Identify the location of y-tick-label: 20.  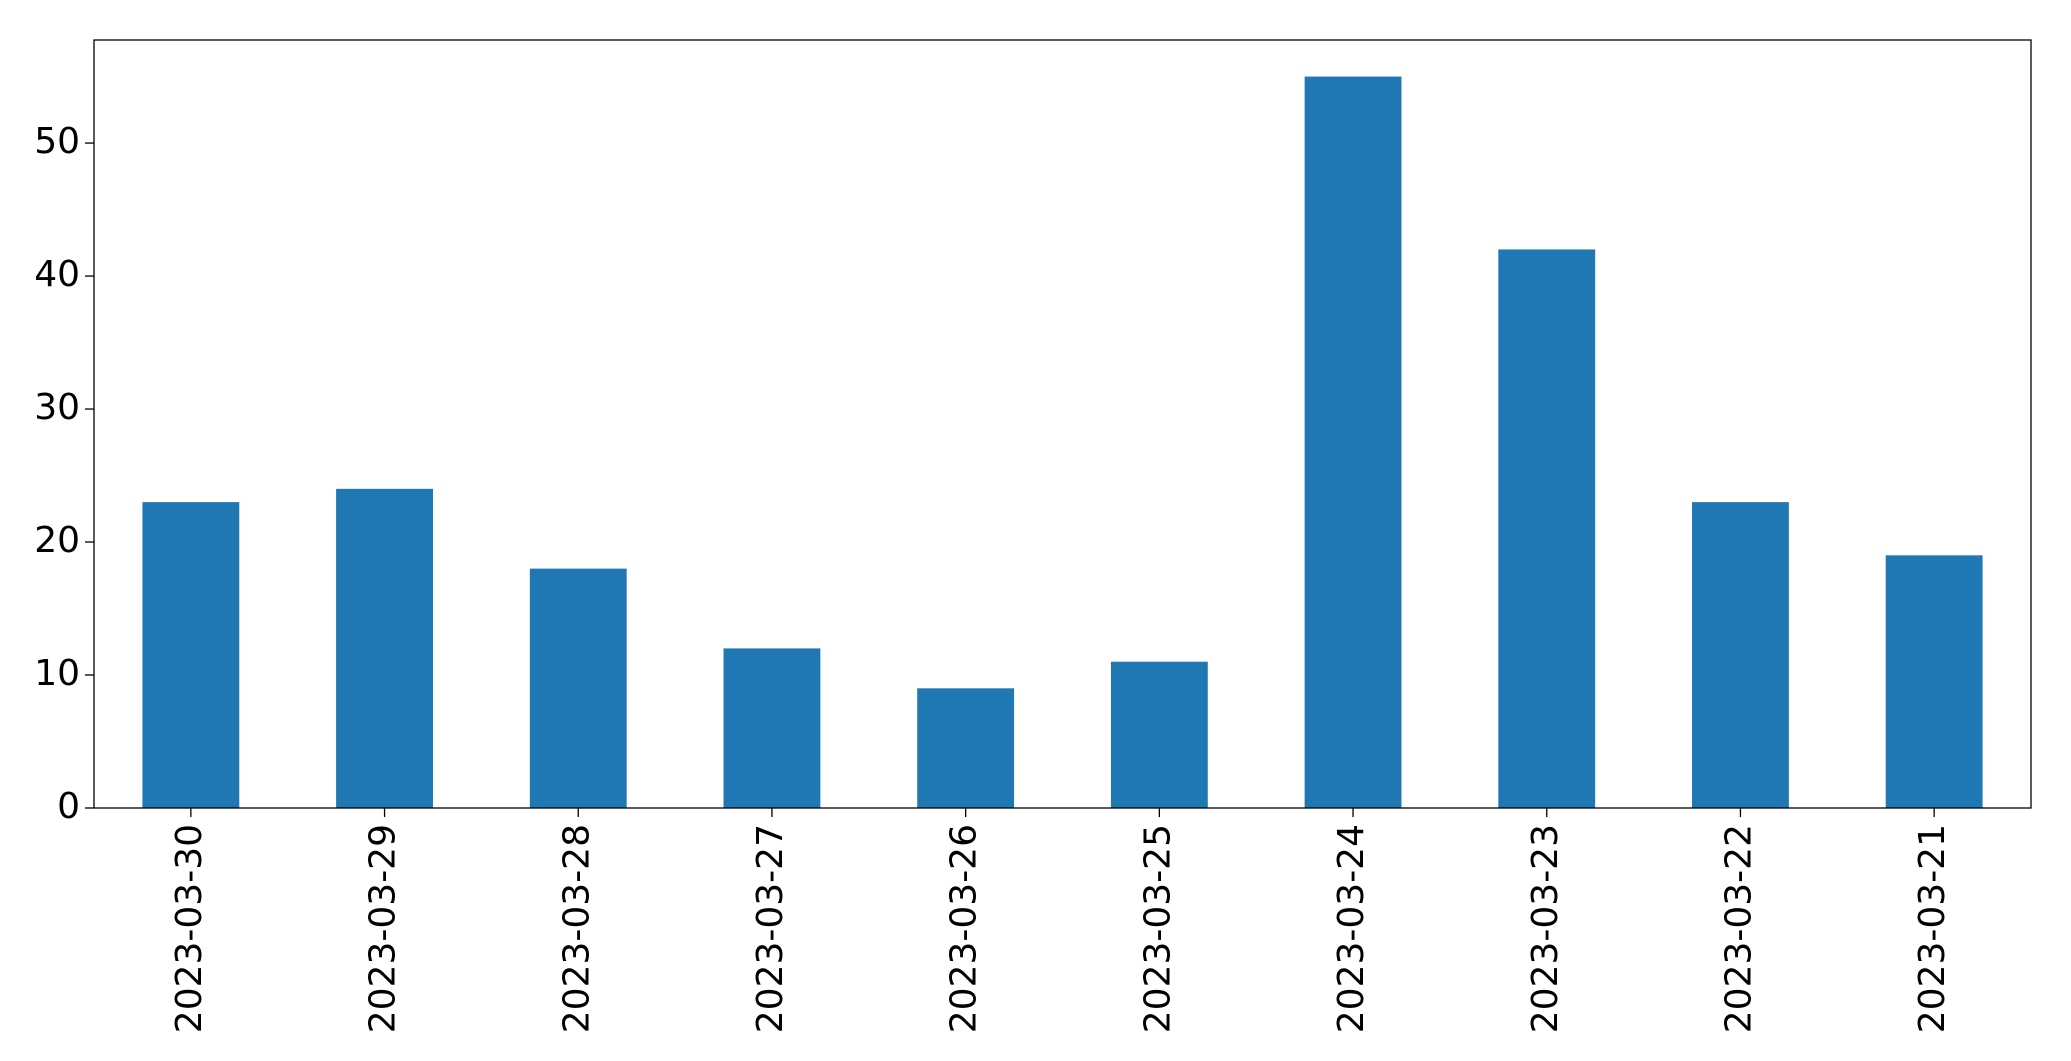
(57, 540).